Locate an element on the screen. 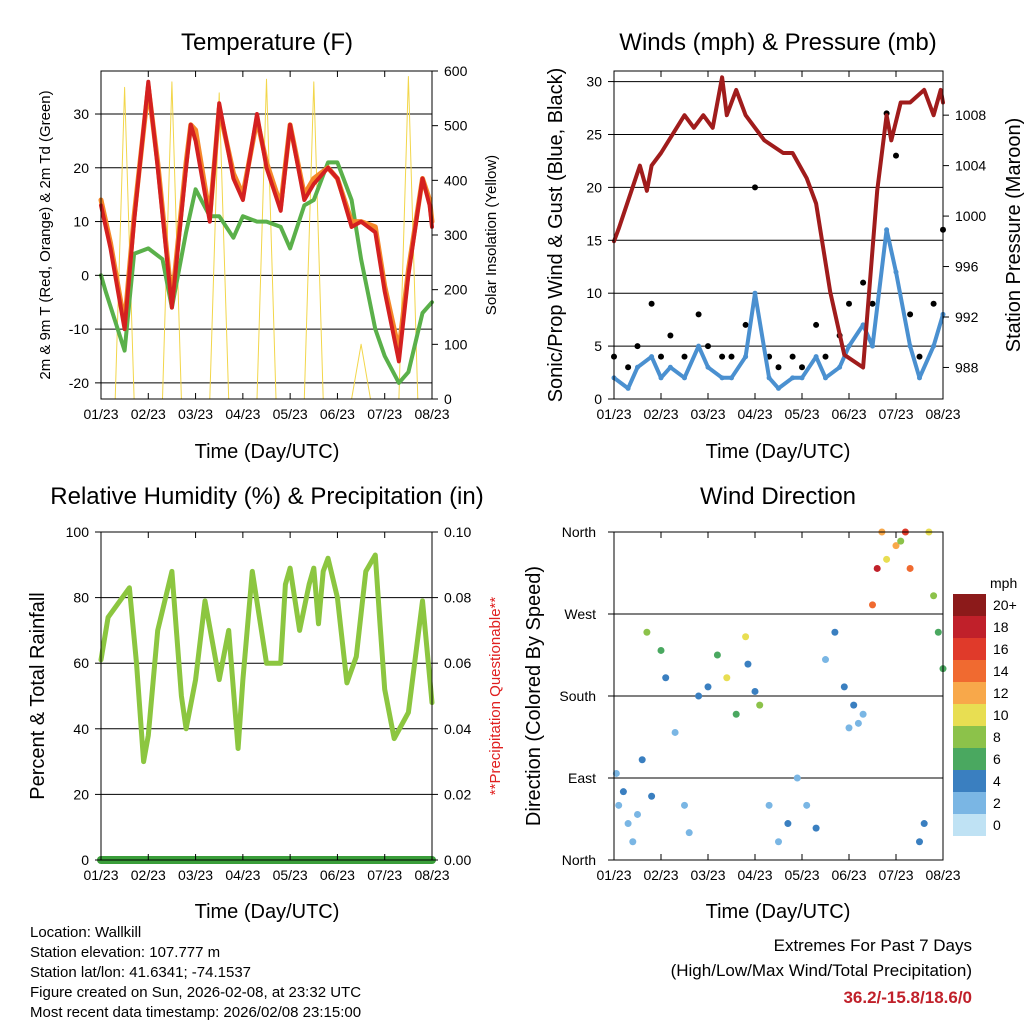 This screenshot has width=1024, height=1024. temperature-xlabel: Time (Day/UTC) is located at coordinates (267, 452).